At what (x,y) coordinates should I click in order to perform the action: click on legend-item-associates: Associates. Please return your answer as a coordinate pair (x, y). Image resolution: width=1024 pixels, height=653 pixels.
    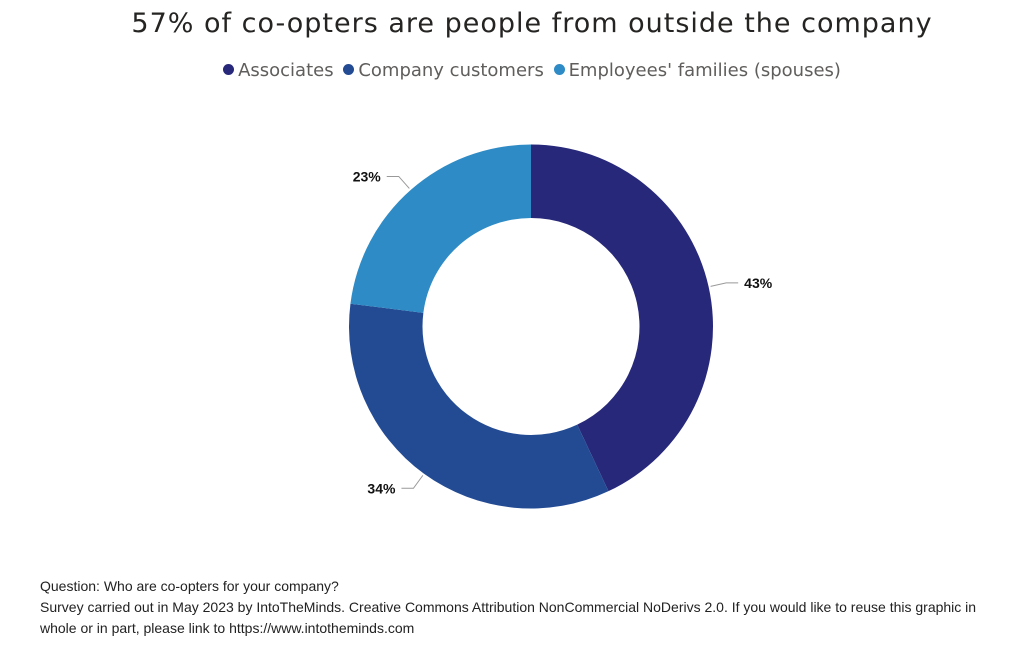
    Looking at the image, I should click on (278, 70).